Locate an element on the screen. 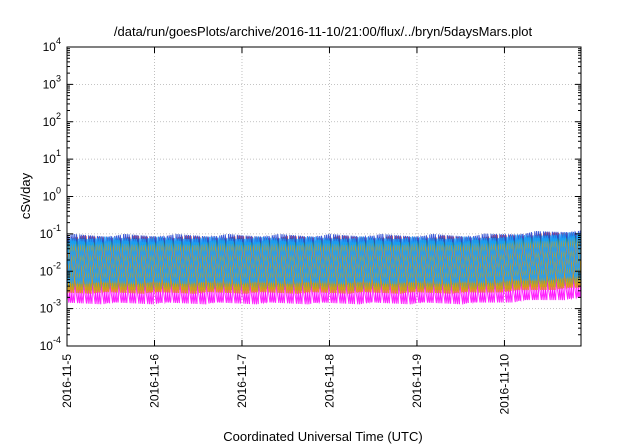 The height and width of the screenshot is (448, 640). x-tick-label: 2016-11-9 is located at coordinates (417, 381).